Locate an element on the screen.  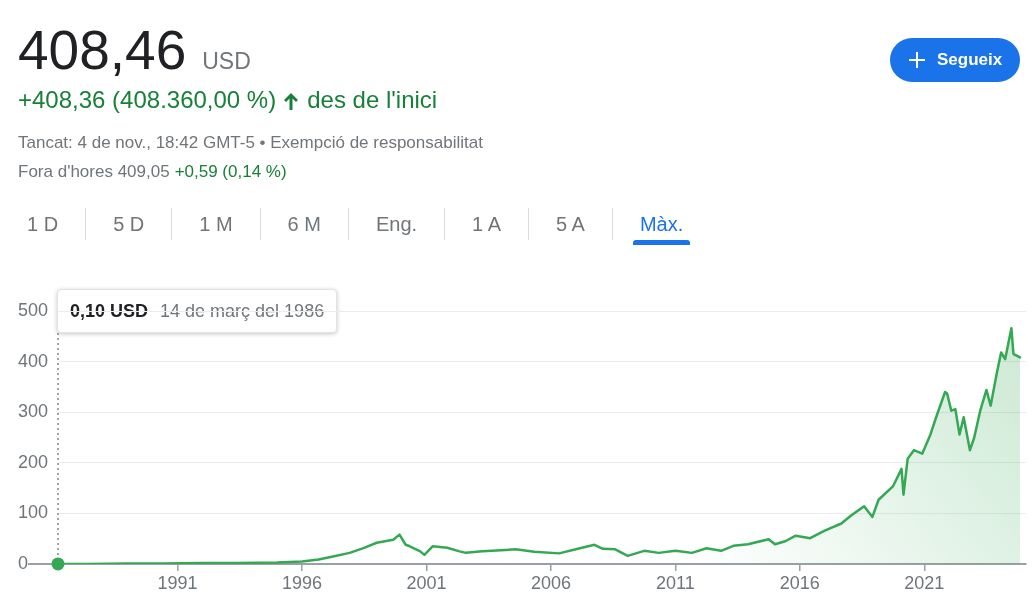
x-tick-label: 1991 is located at coordinates (177, 582).